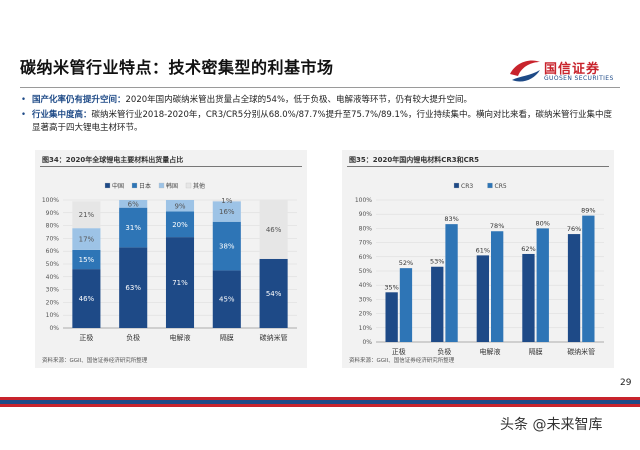  Describe the element at coordinates (320, 87) in the screenshot. I see `title-divider` at that location.